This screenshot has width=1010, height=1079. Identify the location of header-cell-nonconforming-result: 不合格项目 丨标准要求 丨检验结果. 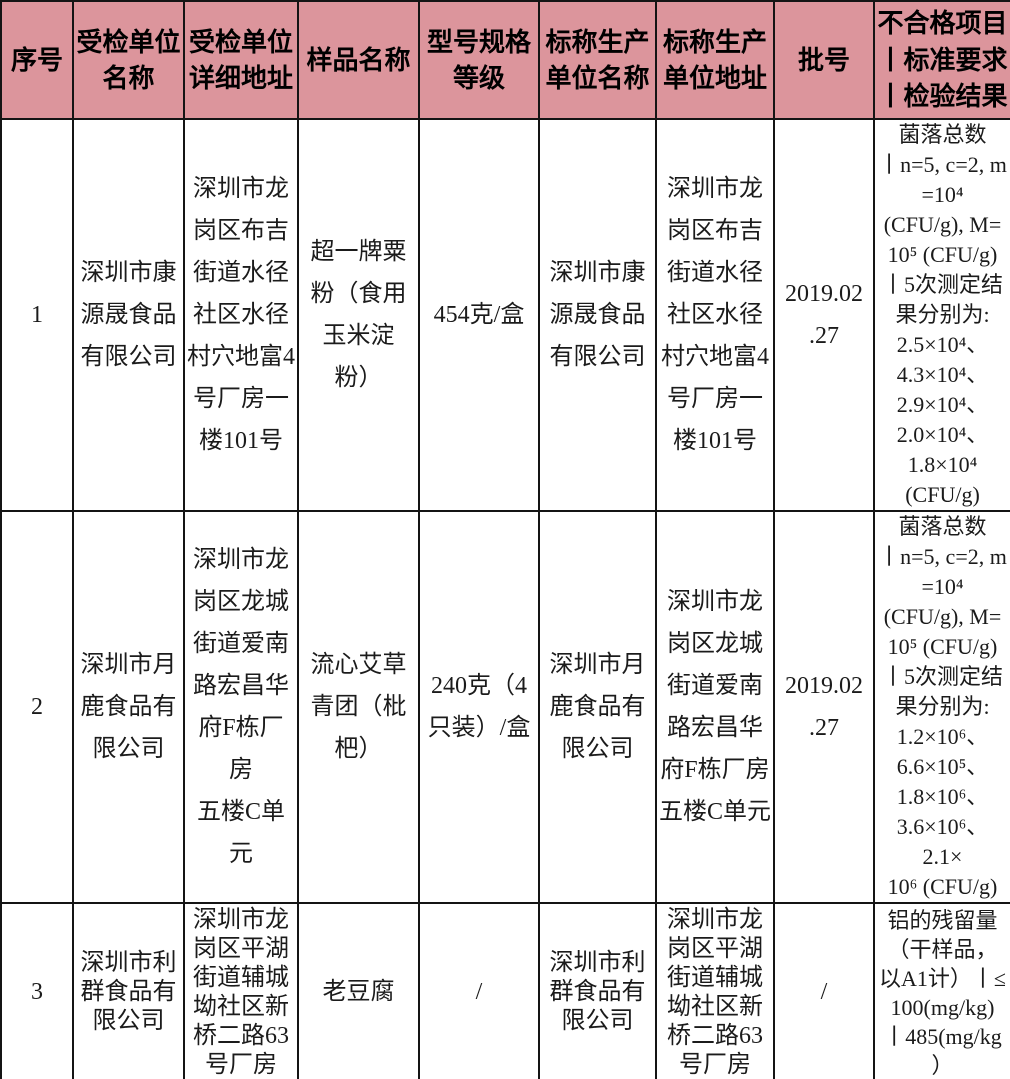
(941, 60).